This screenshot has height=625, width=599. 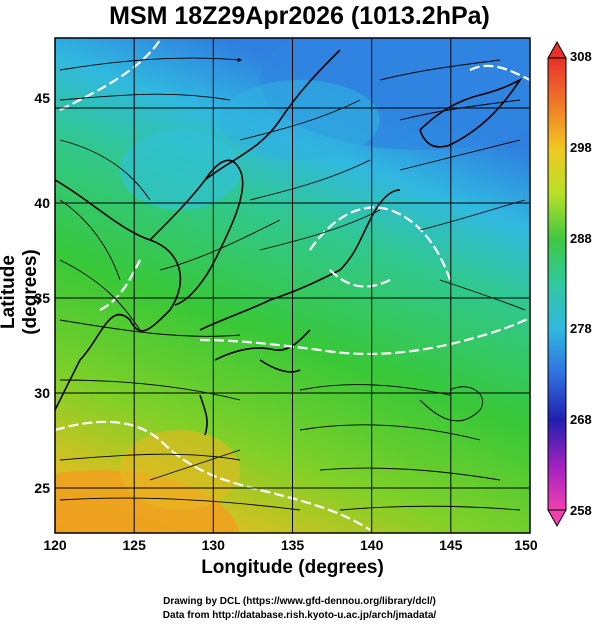 I want to click on map-title: MSM 18Z29Apr2026 (1013.2hPa), so click(x=299, y=16).